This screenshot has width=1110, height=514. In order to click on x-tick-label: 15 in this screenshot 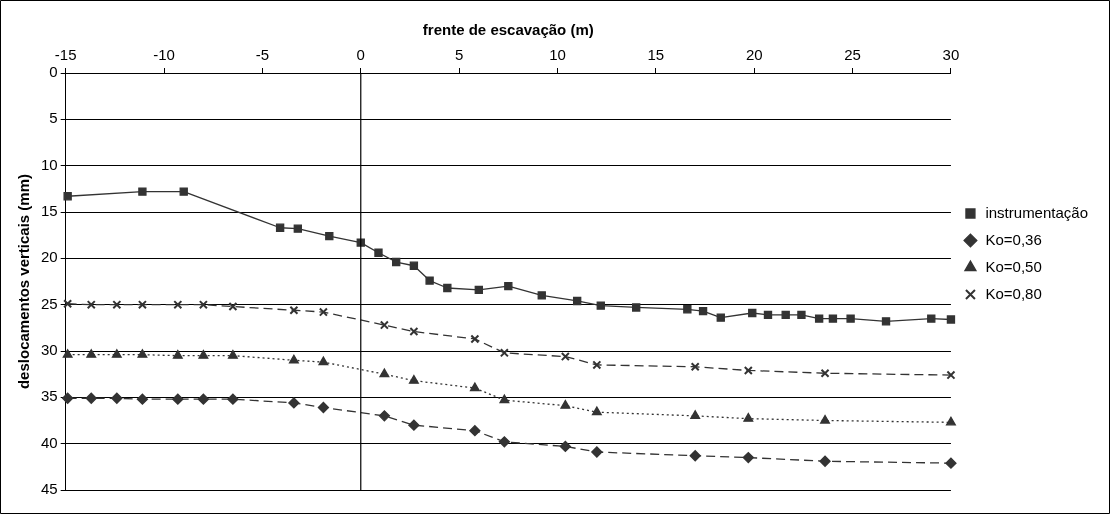, I will do `click(656, 55)`.